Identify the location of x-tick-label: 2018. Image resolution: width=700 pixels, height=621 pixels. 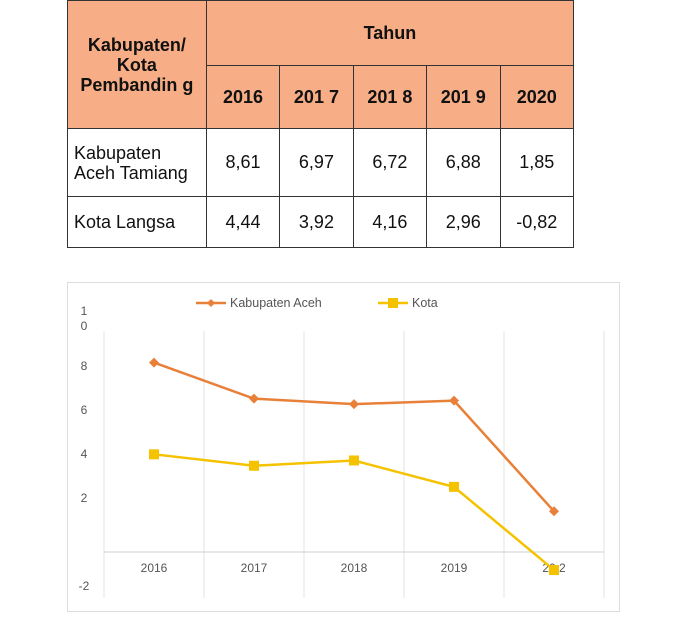
(354, 568).